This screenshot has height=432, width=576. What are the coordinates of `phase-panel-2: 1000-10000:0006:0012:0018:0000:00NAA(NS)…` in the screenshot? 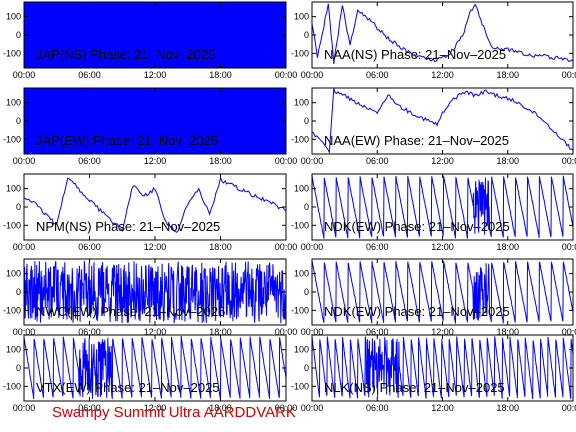 It's located at (433, 40).